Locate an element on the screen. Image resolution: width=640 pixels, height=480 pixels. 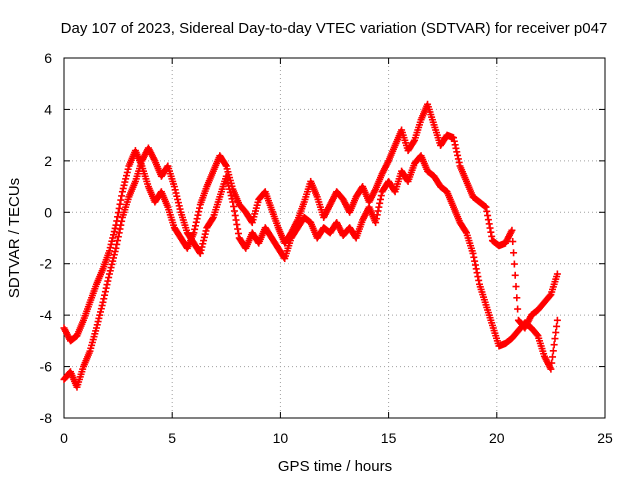
y-tick-label: 4 is located at coordinates (48, 109).